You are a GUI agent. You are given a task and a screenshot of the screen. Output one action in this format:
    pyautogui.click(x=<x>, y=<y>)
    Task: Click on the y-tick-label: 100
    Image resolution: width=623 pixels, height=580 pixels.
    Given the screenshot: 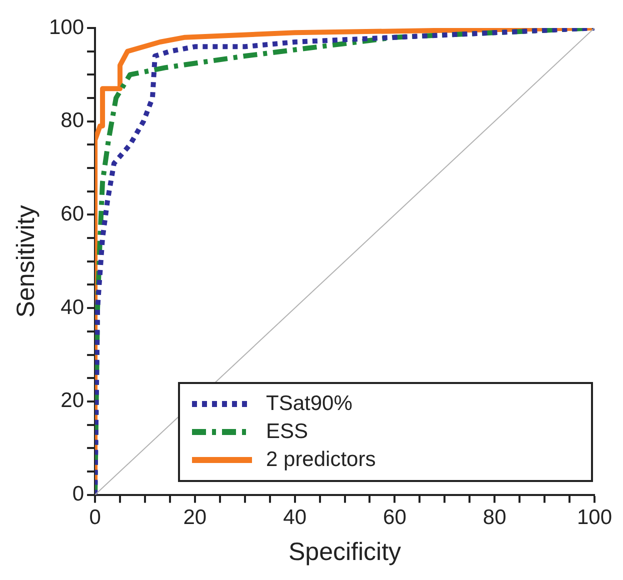 What is the action you would take?
    pyautogui.click(x=66, y=27)
    